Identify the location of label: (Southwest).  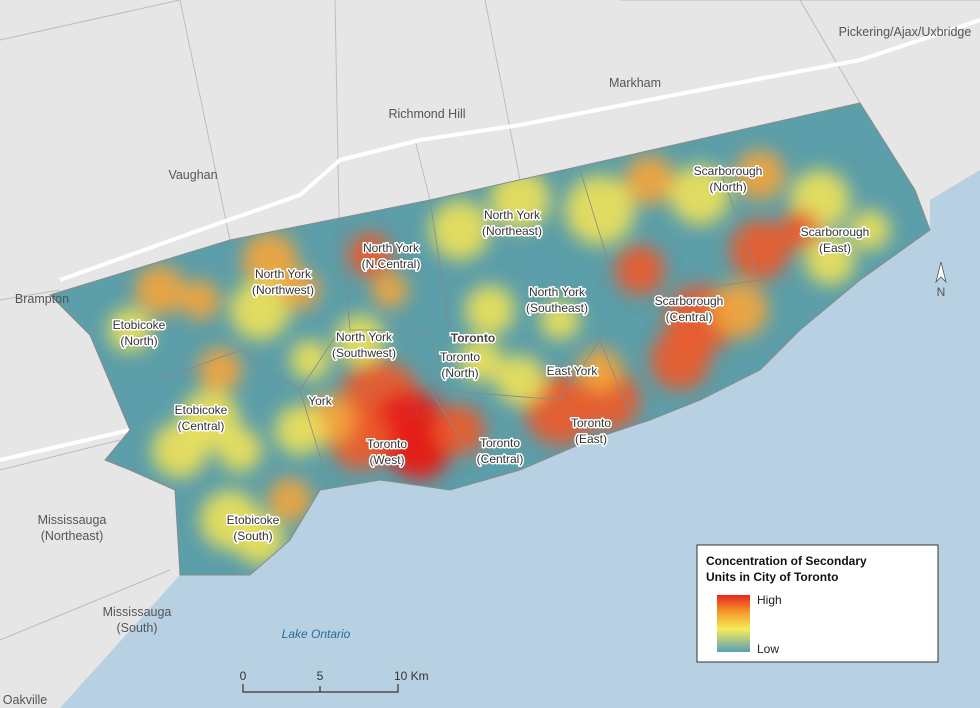
(364, 353).